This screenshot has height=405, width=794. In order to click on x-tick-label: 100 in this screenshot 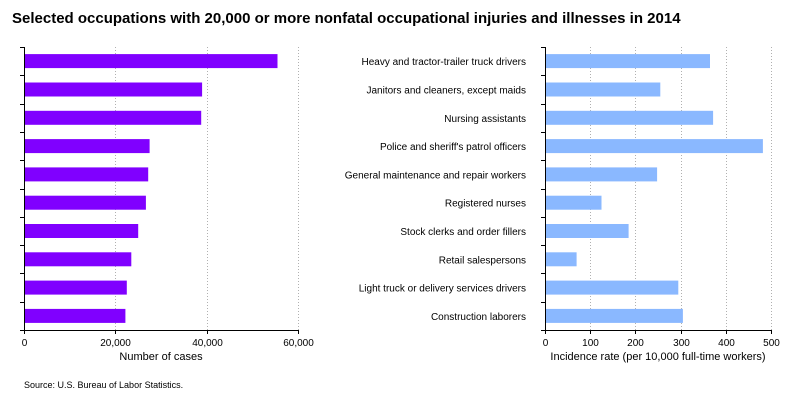, I will do `click(590, 343)`.